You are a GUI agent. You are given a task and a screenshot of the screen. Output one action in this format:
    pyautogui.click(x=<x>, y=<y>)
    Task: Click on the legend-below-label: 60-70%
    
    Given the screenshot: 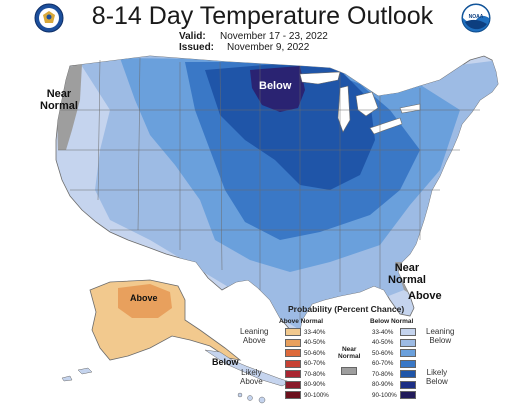 What is the action you would take?
    pyautogui.click(x=383, y=363)
    